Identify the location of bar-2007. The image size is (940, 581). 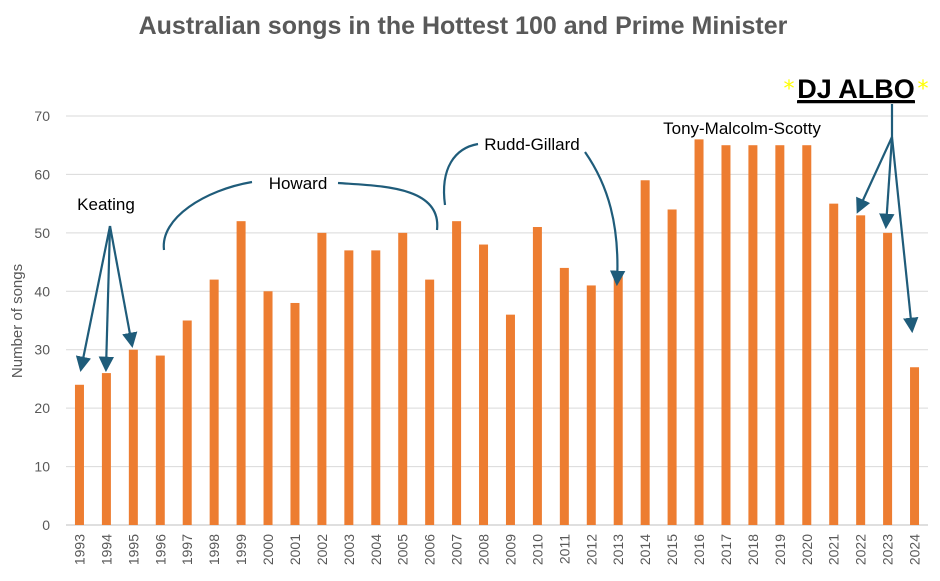
(457, 373).